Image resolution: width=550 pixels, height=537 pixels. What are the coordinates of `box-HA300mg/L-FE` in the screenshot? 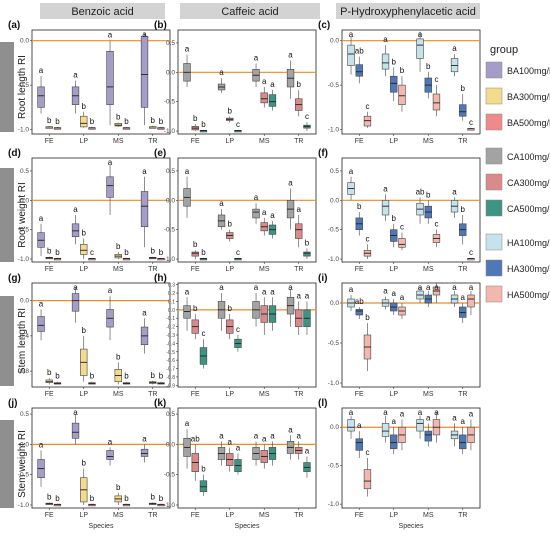 It's located at (359, 70).